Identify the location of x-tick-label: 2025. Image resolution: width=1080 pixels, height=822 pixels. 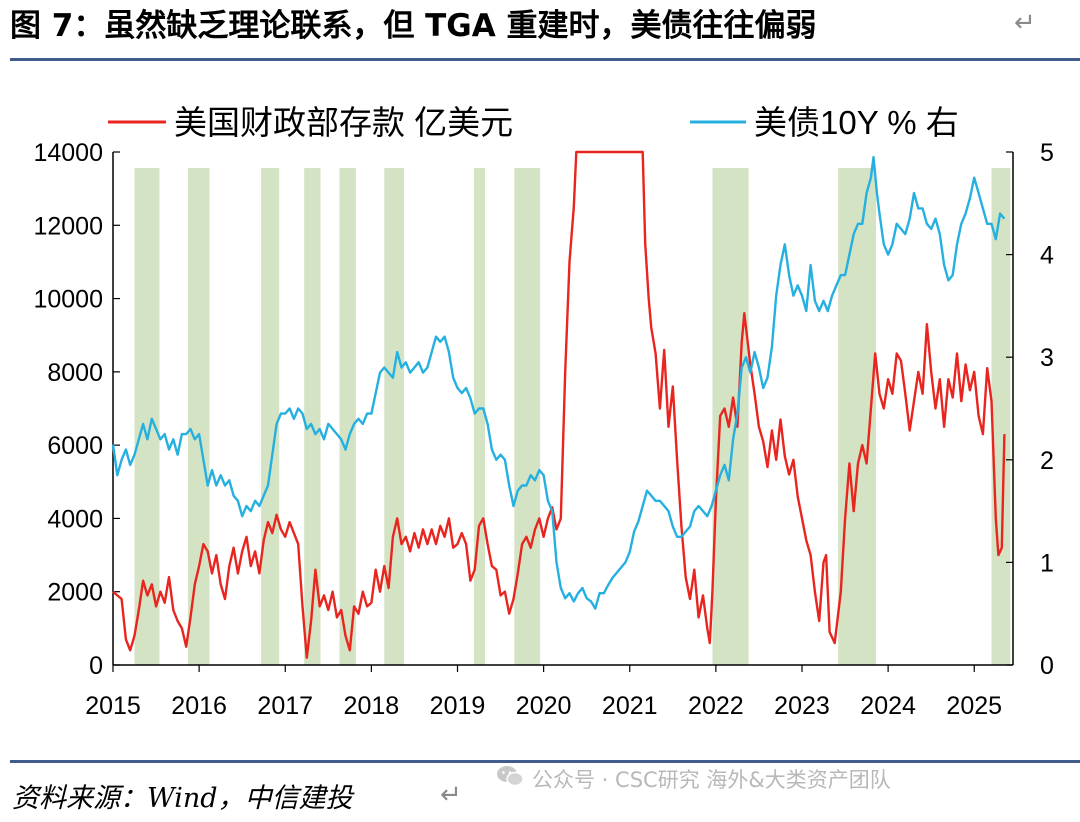
(974, 706).